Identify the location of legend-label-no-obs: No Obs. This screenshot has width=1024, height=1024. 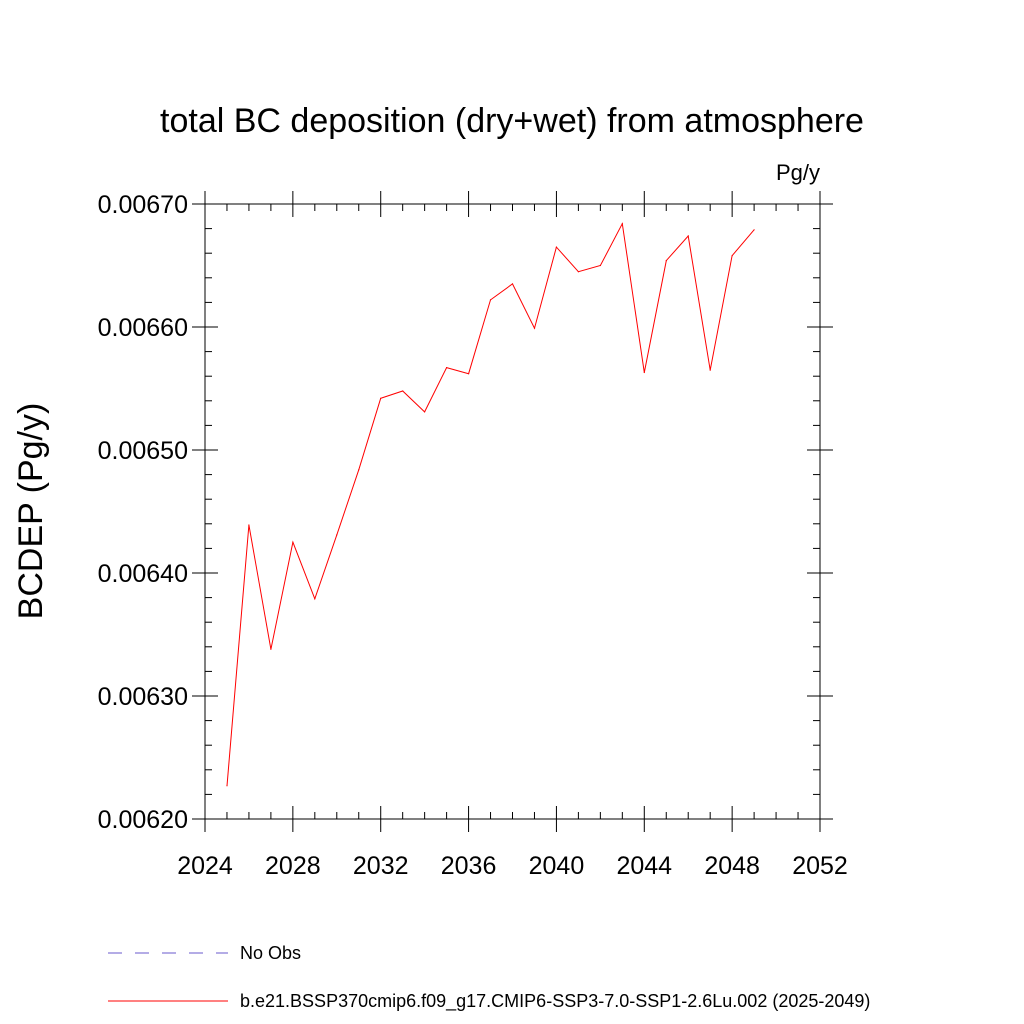
(270, 953).